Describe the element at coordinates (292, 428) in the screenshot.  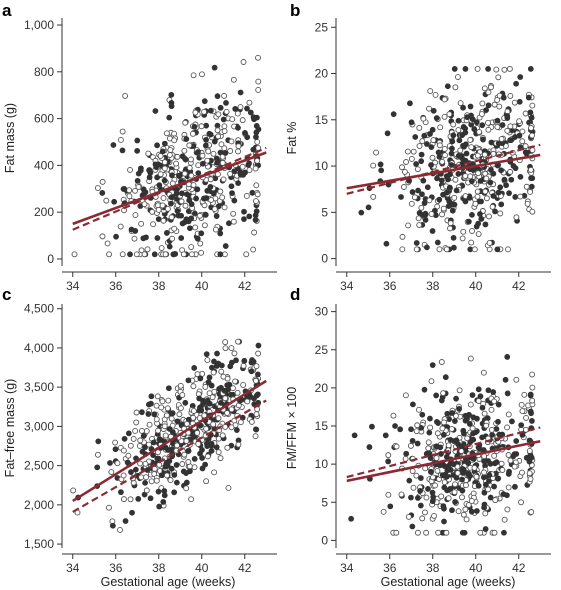
I see `ylabel-d: FM/FFM × 100` at that location.